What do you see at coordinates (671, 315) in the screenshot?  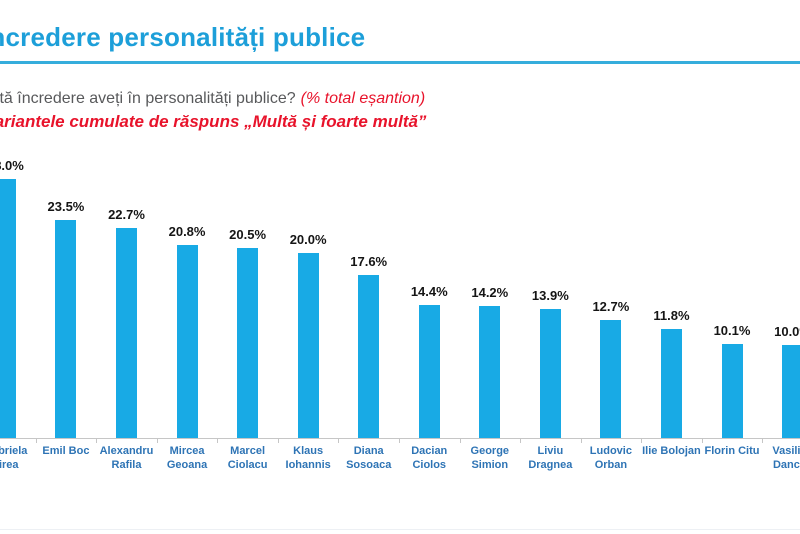 I see `bar-value-label: 11.8%` at bounding box center [671, 315].